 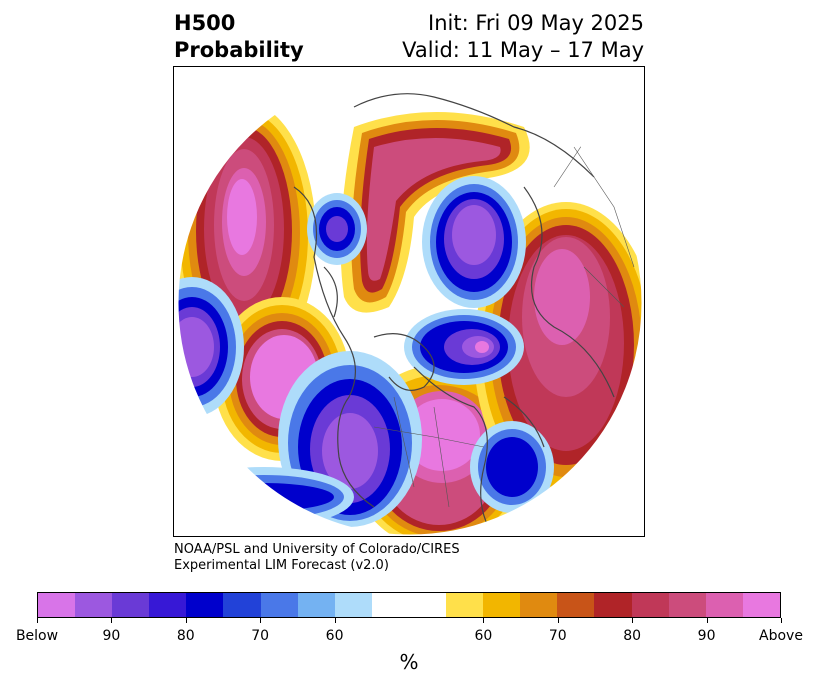 I want to click on colorbar, so click(x=409, y=605).